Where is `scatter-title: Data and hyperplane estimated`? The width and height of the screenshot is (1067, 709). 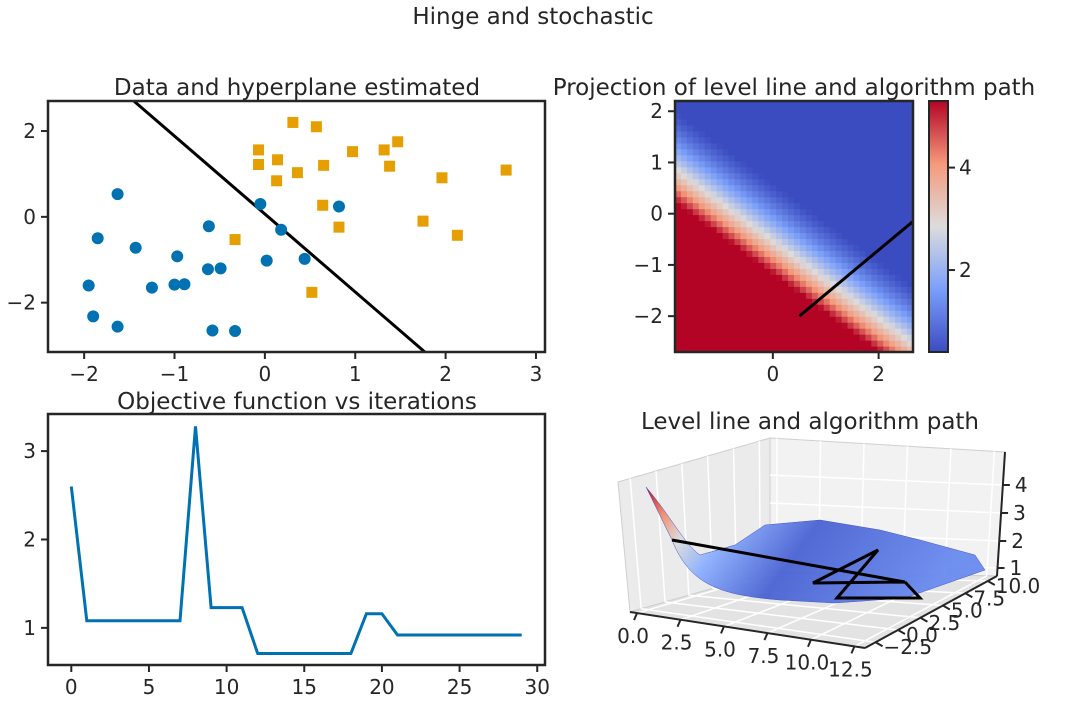 scatter-title: Data and hyperplane estimated is located at coordinates (297, 88).